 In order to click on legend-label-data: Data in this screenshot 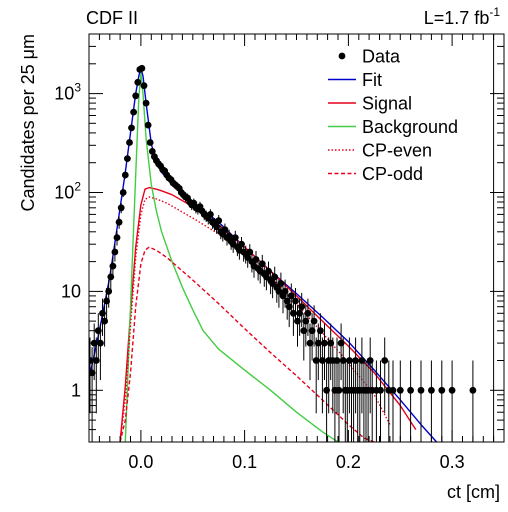, I will do `click(381, 57)`.